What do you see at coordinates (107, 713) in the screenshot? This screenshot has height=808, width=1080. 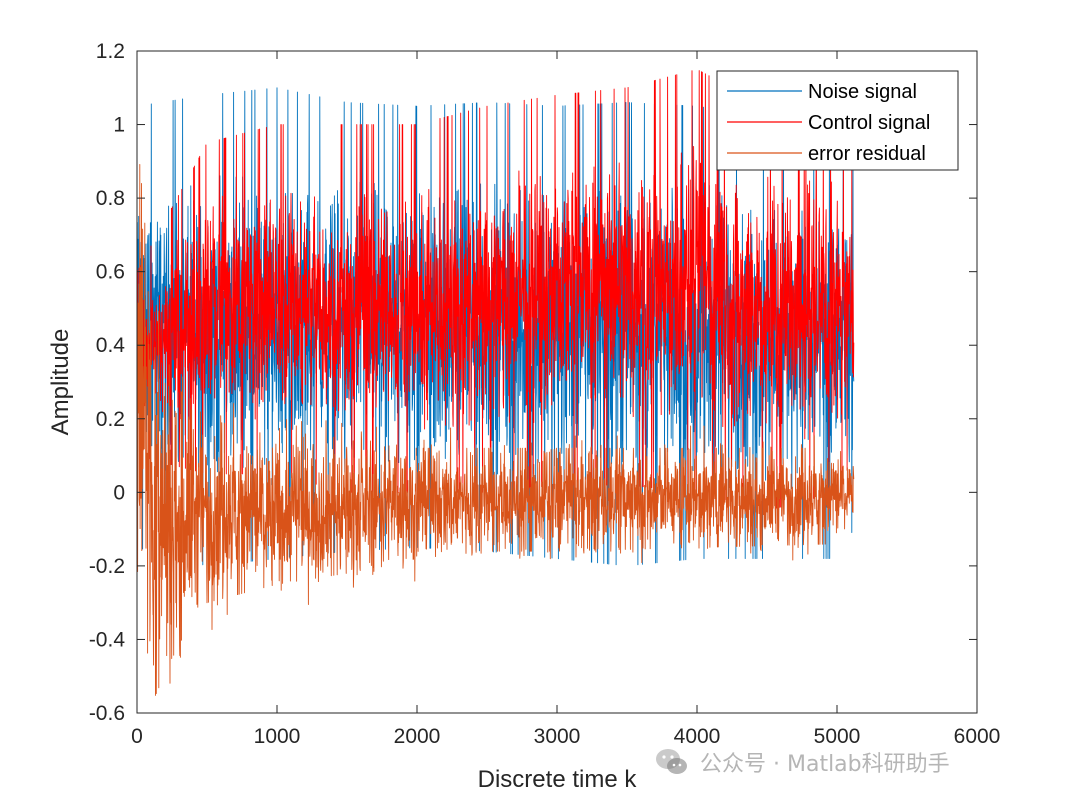 I see `y-tick-label: -0.6` at bounding box center [107, 713].